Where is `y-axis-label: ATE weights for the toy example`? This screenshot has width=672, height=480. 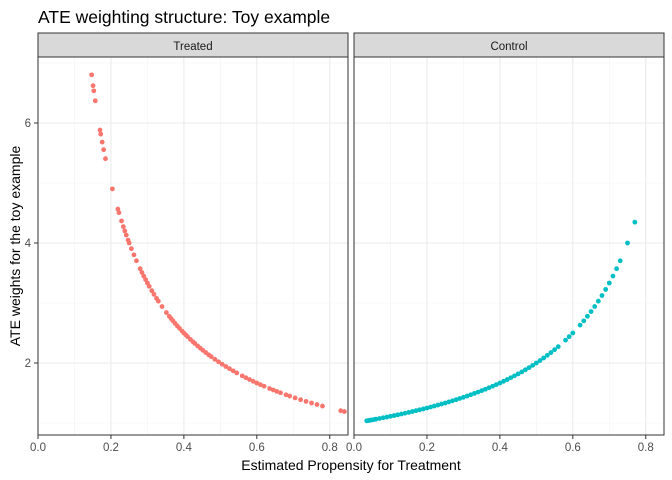
y-axis-label: ATE weights for the toy example is located at coordinates (15, 246).